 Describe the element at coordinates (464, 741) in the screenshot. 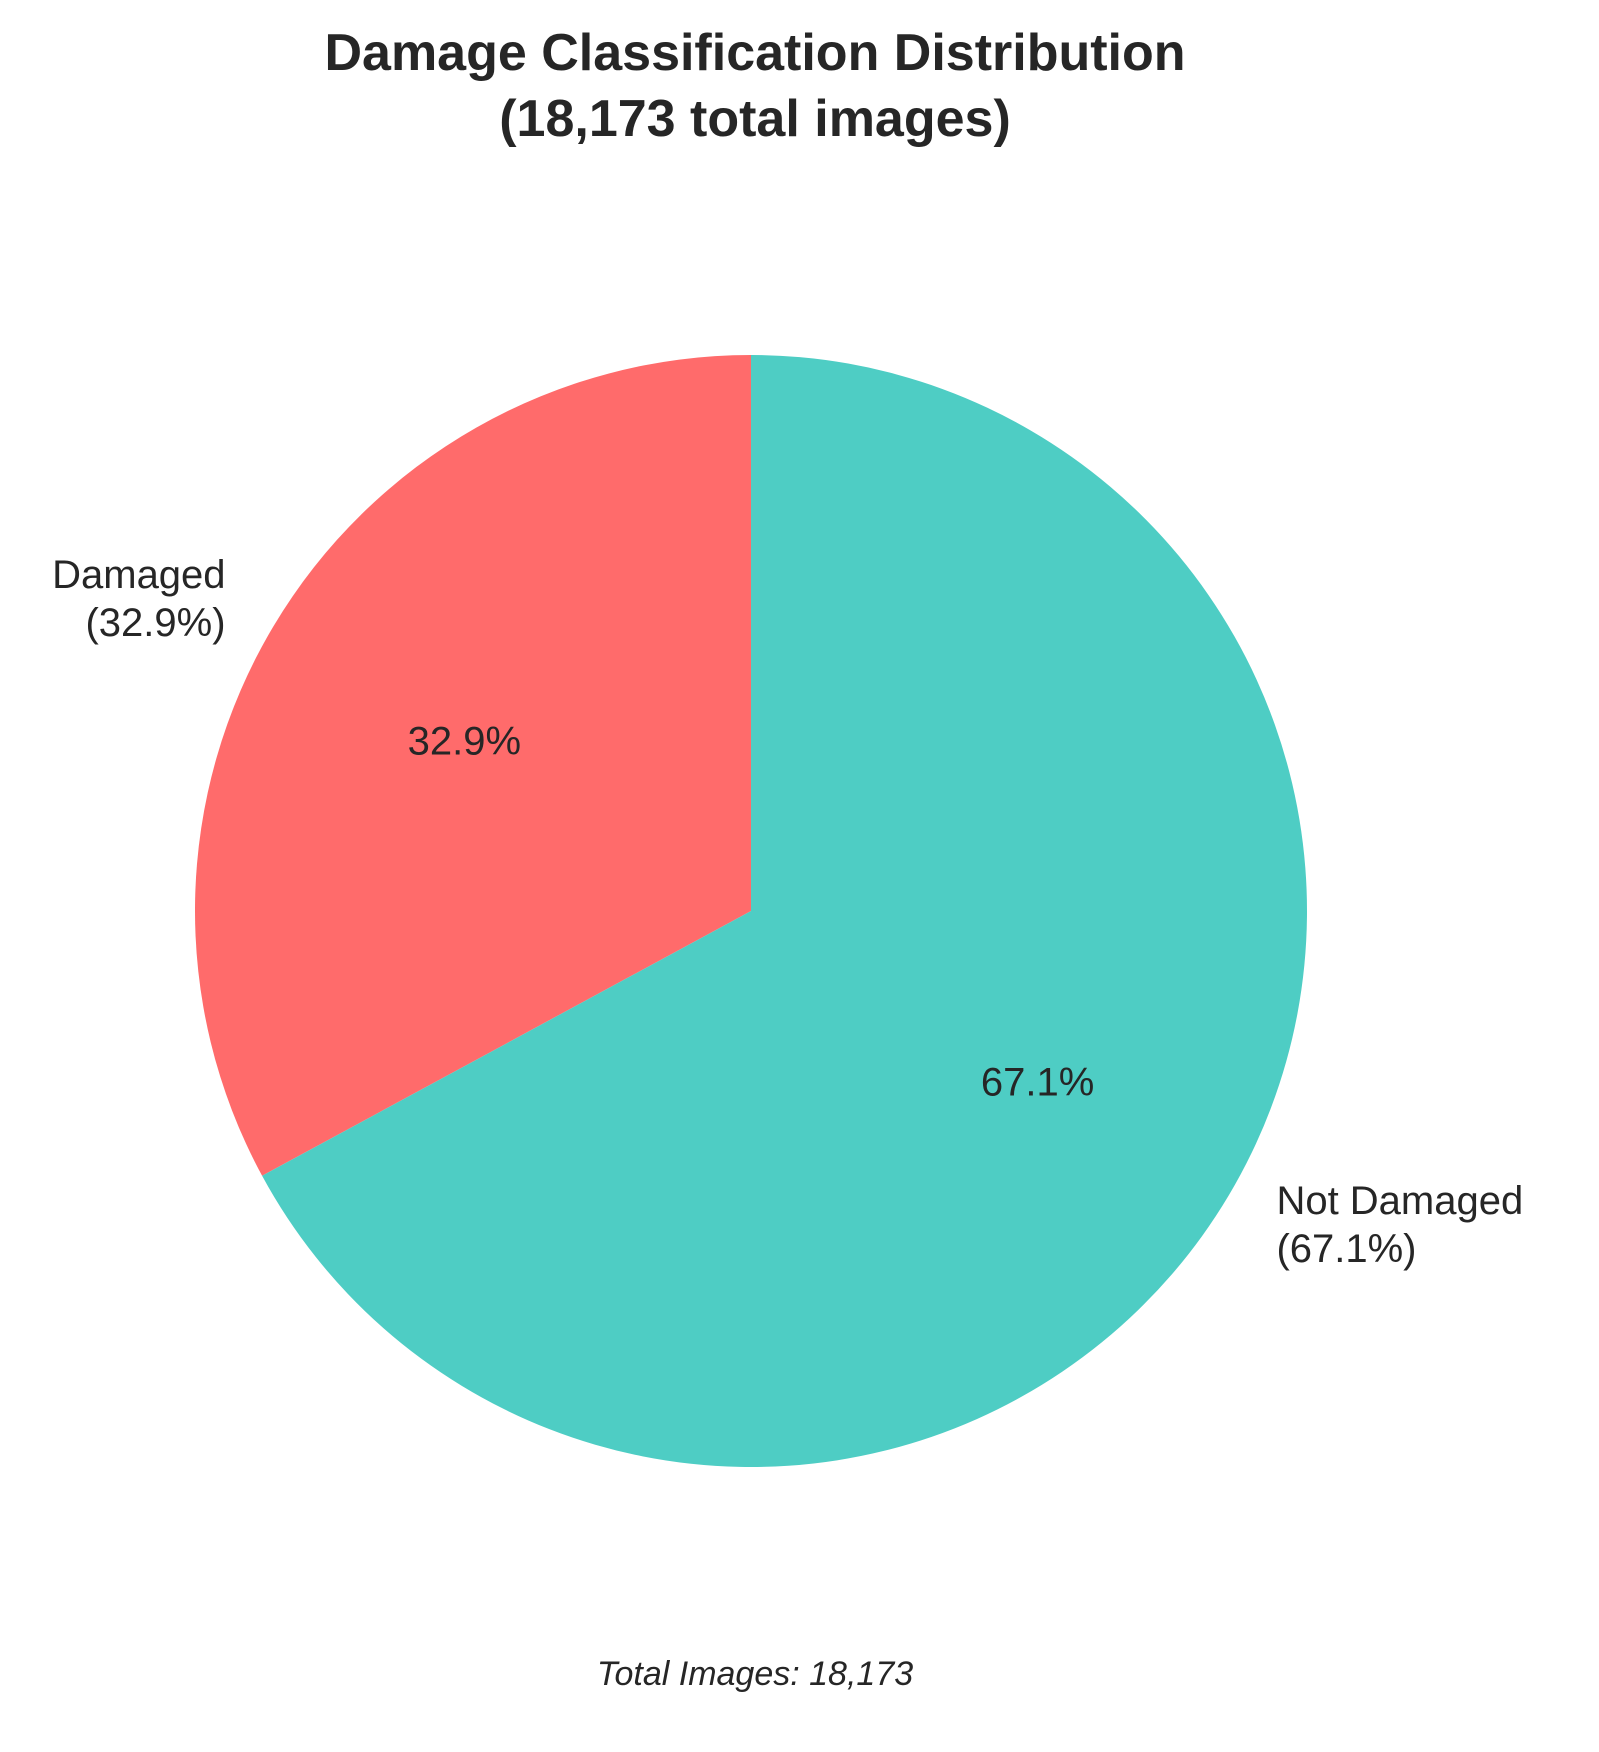

I see `pct-label-damaged: 32.9%` at that location.